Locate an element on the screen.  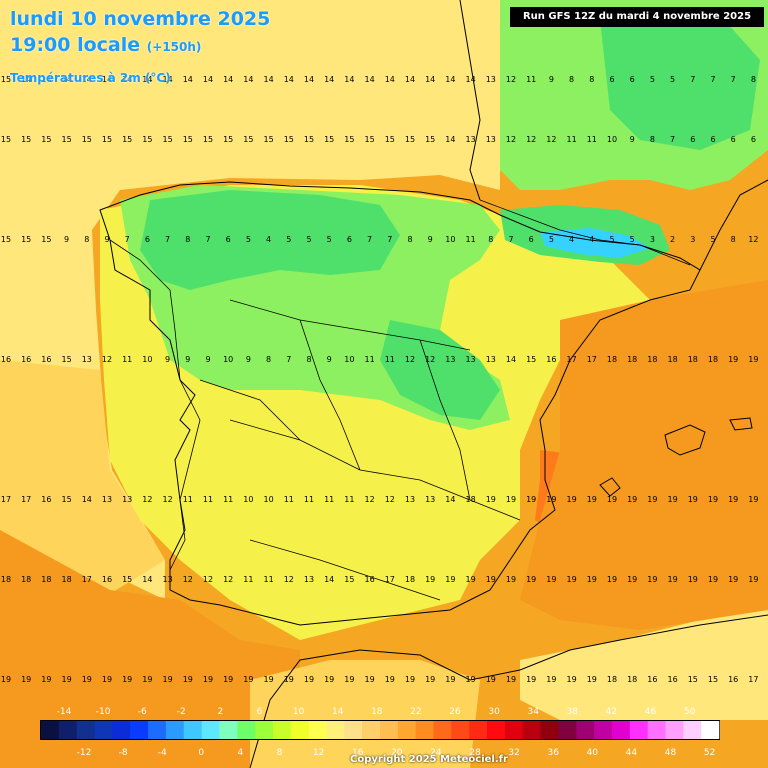
forecast-time-title: 19:00 locale (+150h) is located at coordinates (105, 45).